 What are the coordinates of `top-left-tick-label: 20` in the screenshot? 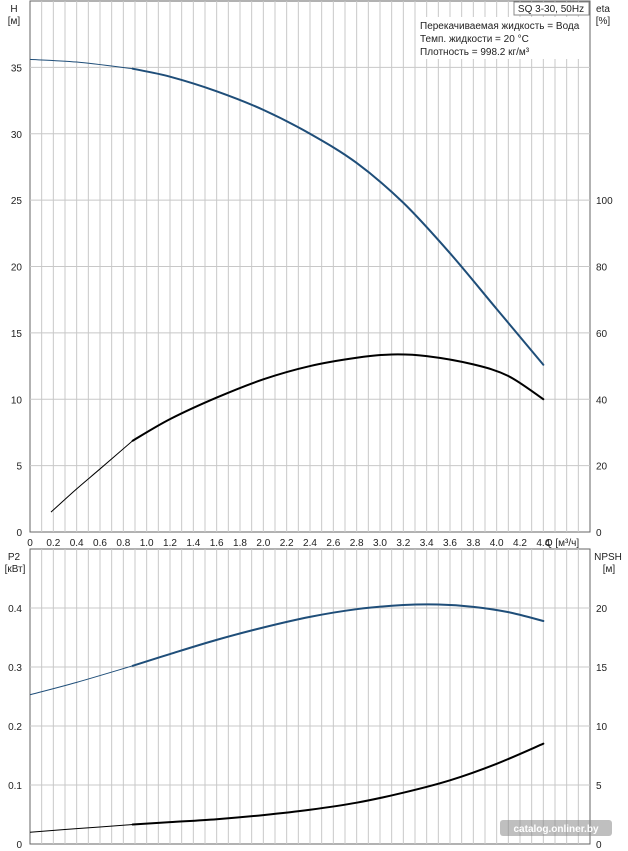 It's located at (17, 268).